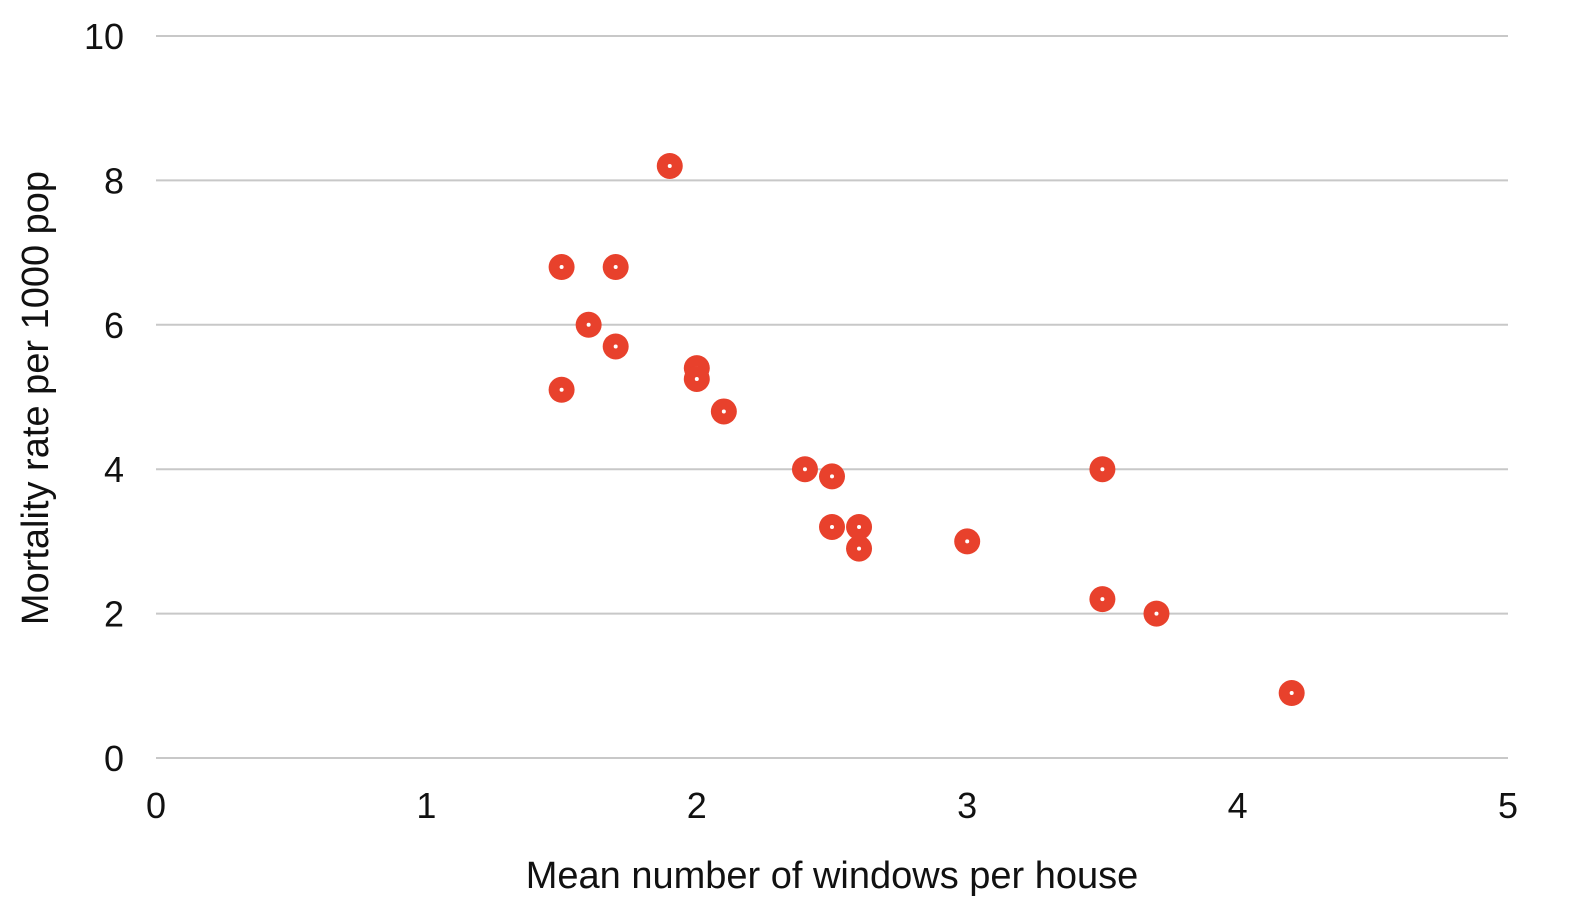  I want to click on x-tick-label: 4, so click(1238, 805).